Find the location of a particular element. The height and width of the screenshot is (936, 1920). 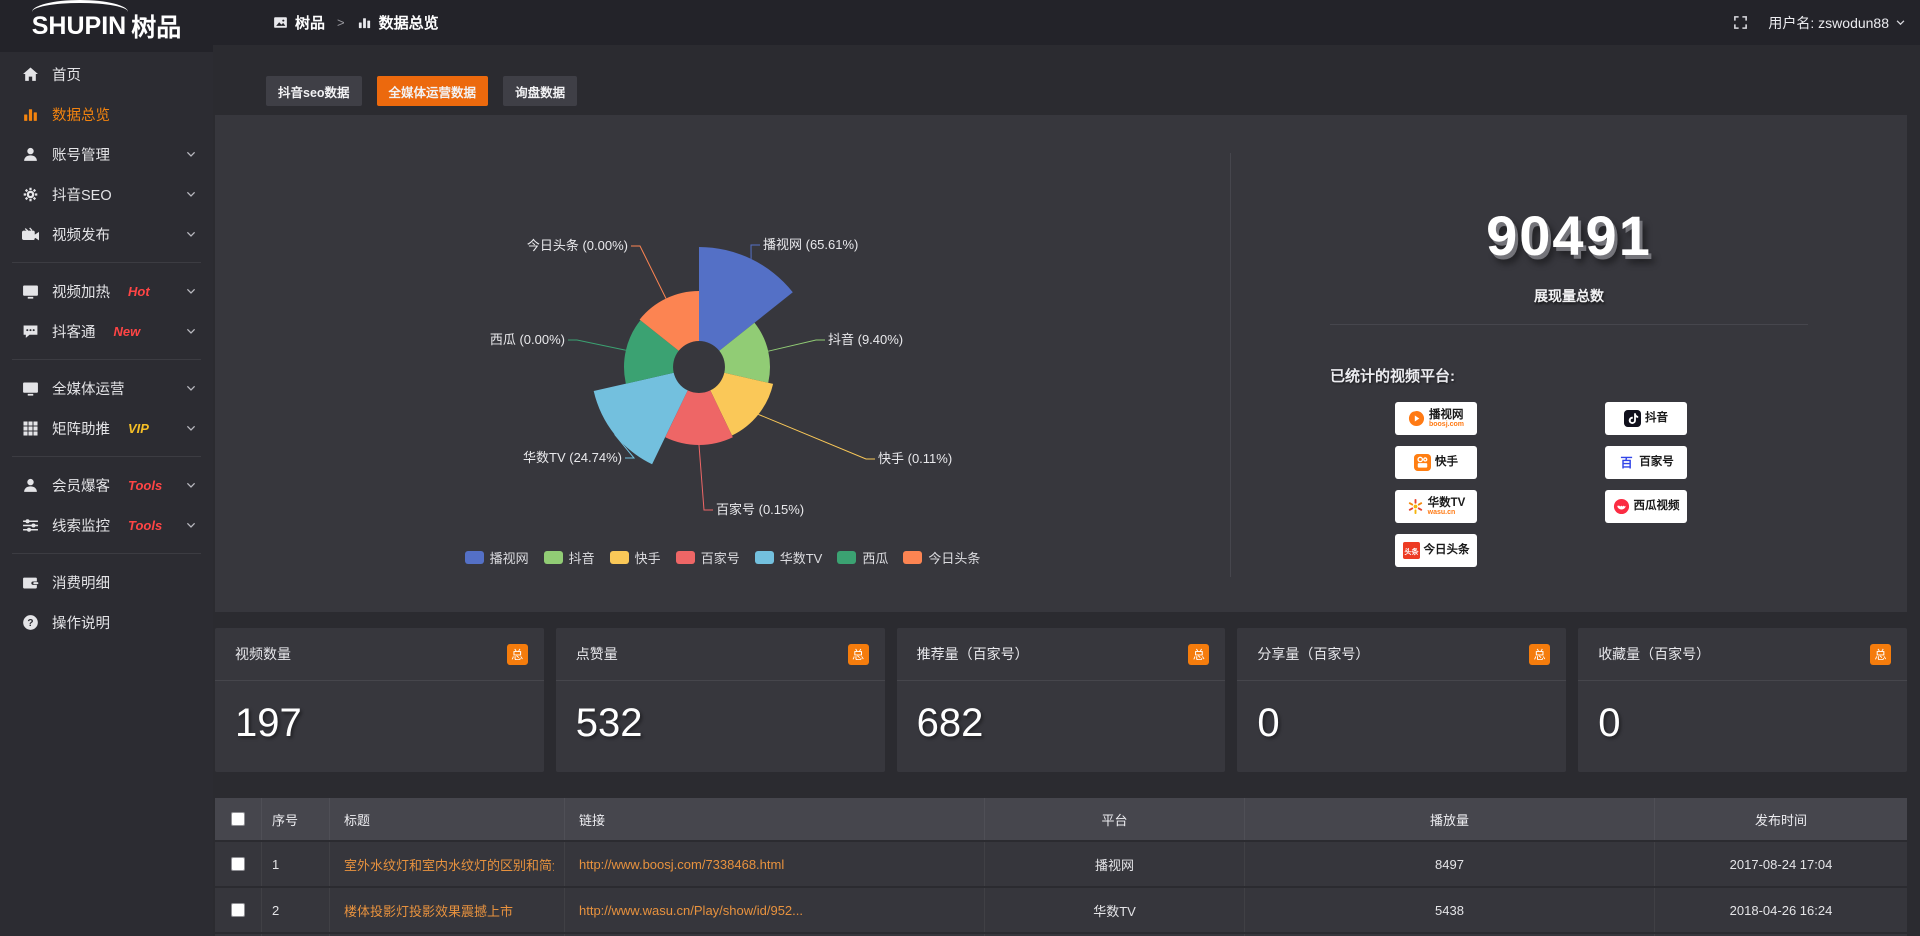

pie-slice-toutiao is located at coordinates (669, 321).